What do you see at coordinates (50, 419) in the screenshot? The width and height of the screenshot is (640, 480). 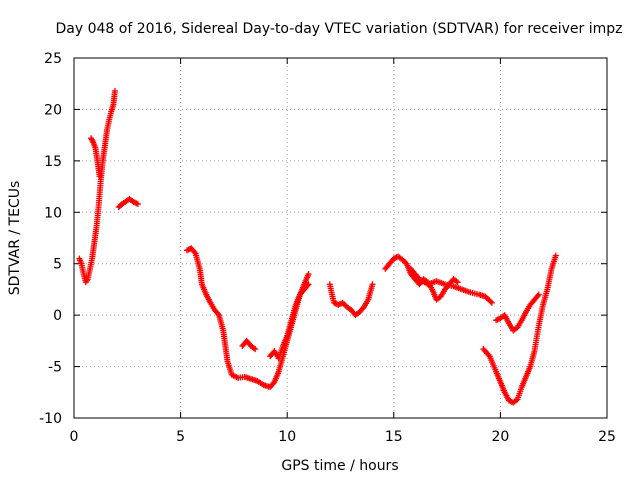 I see `y-tick-label: -10` at bounding box center [50, 419].